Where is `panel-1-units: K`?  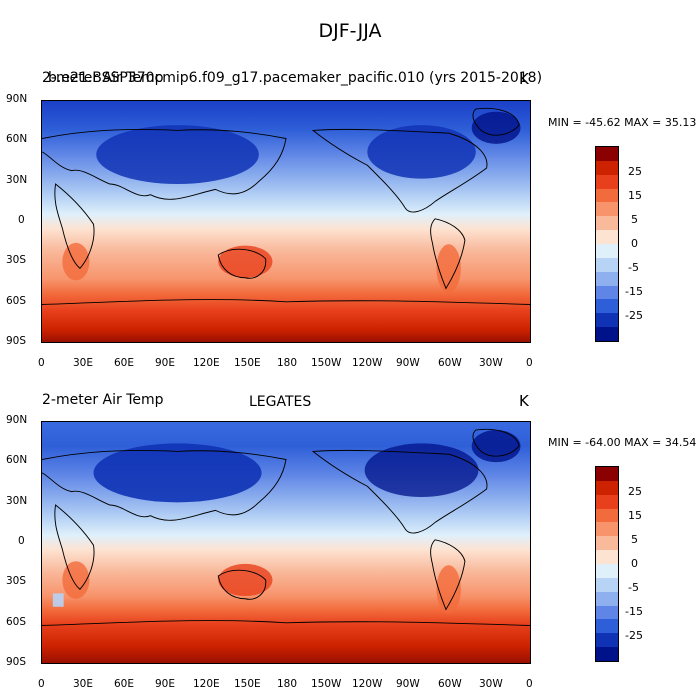
panel-1-units: K is located at coordinates (524, 79).